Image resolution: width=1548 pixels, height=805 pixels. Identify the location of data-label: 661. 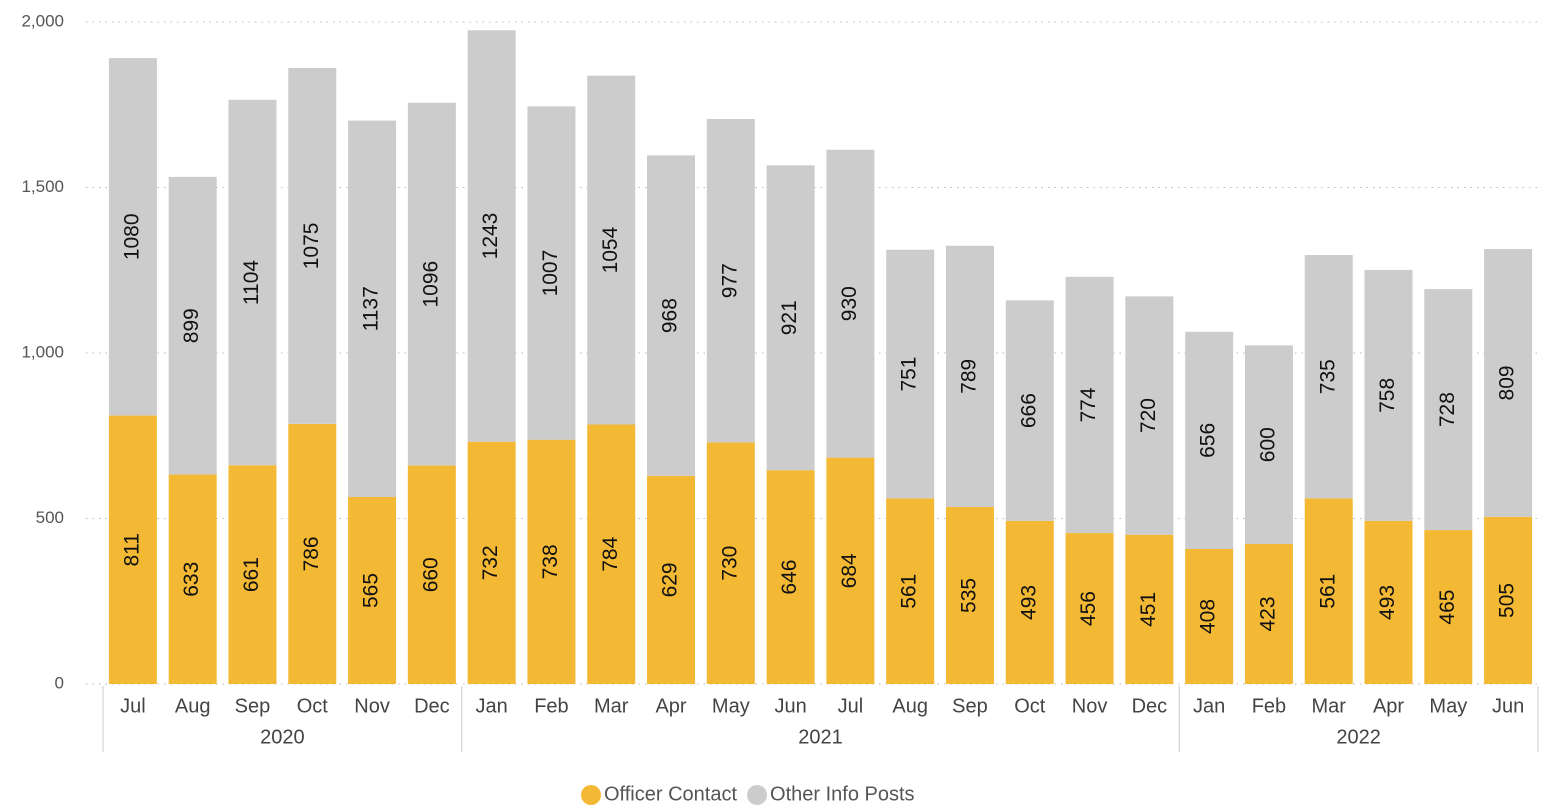
(251, 574).